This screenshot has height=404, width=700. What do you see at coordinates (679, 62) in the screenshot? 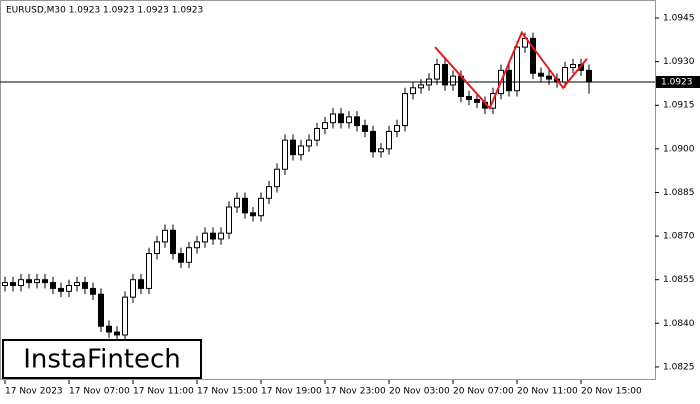
I see `y-tick-label: 1.0930` at bounding box center [679, 62].